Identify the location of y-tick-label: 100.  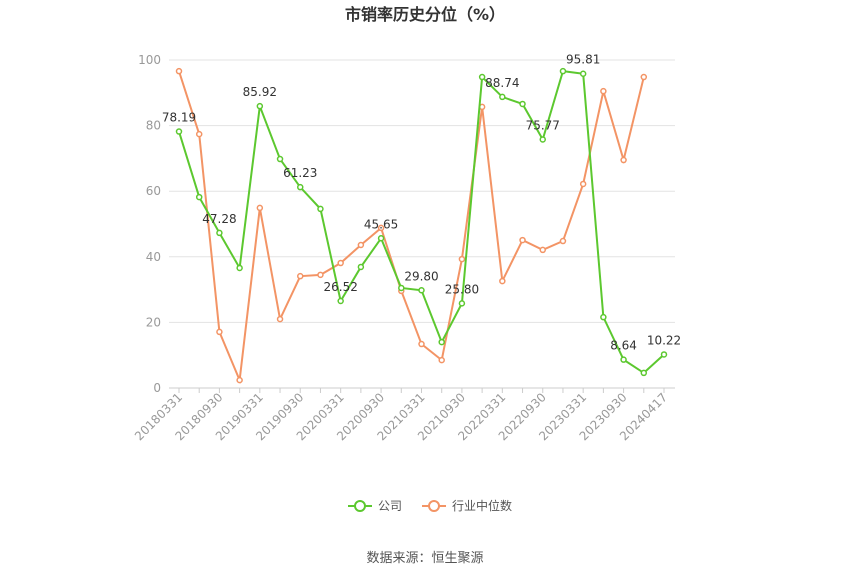
(149, 60).